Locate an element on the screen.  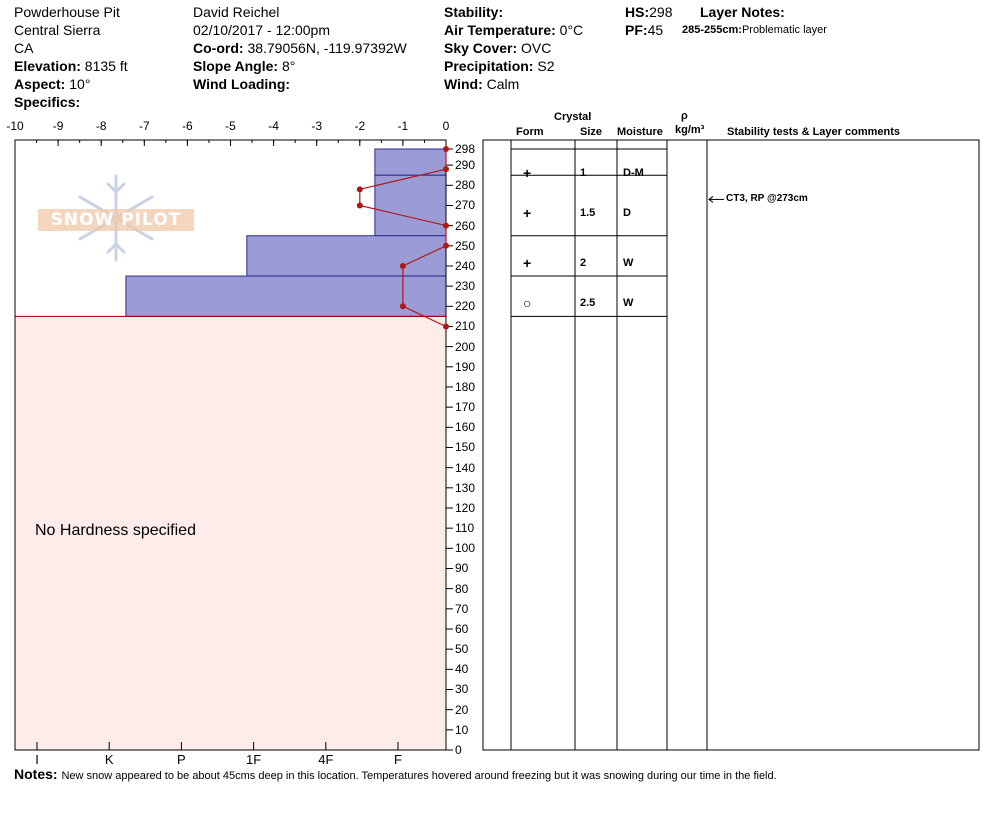
elevation: Elevation: 8135 ft is located at coordinates (71, 66).